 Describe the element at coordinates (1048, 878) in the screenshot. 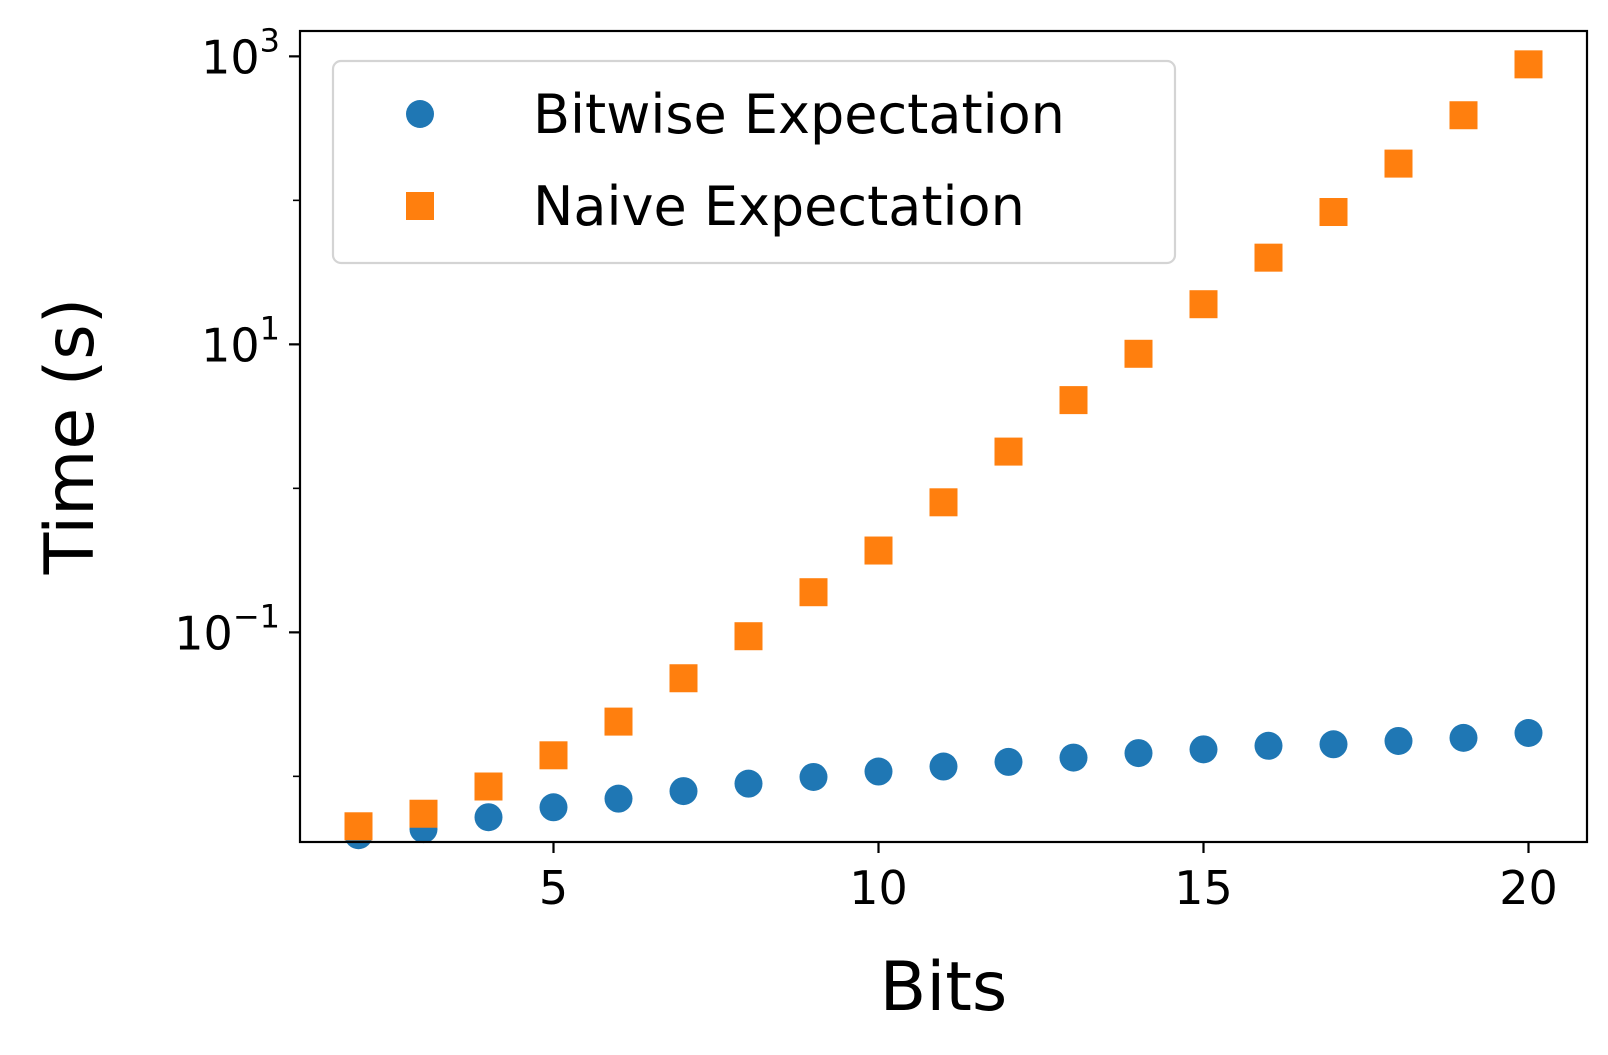

I see `x-axis: 5 10 15 20` at that location.